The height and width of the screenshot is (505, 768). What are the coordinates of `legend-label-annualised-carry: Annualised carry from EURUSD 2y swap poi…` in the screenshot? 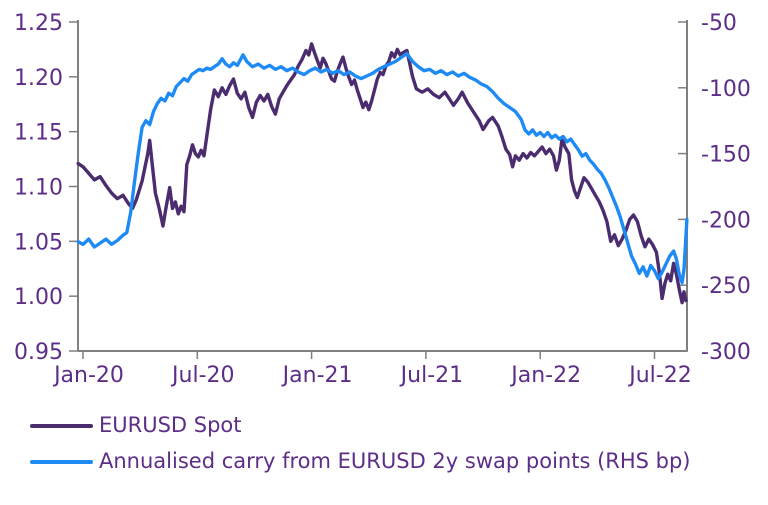 It's located at (395, 461).